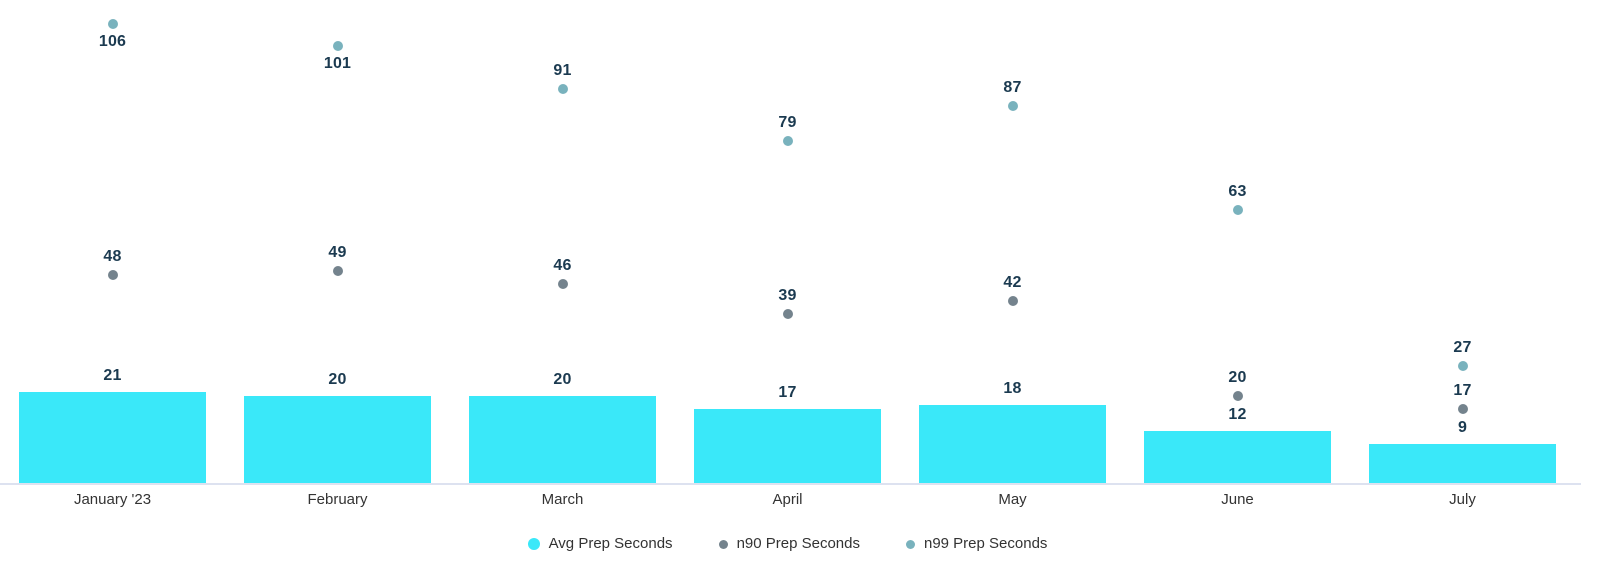 The height and width of the screenshot is (581, 1600). Describe the element at coordinates (1012, 283) in the screenshot. I see `n90-point-label: 42` at that location.